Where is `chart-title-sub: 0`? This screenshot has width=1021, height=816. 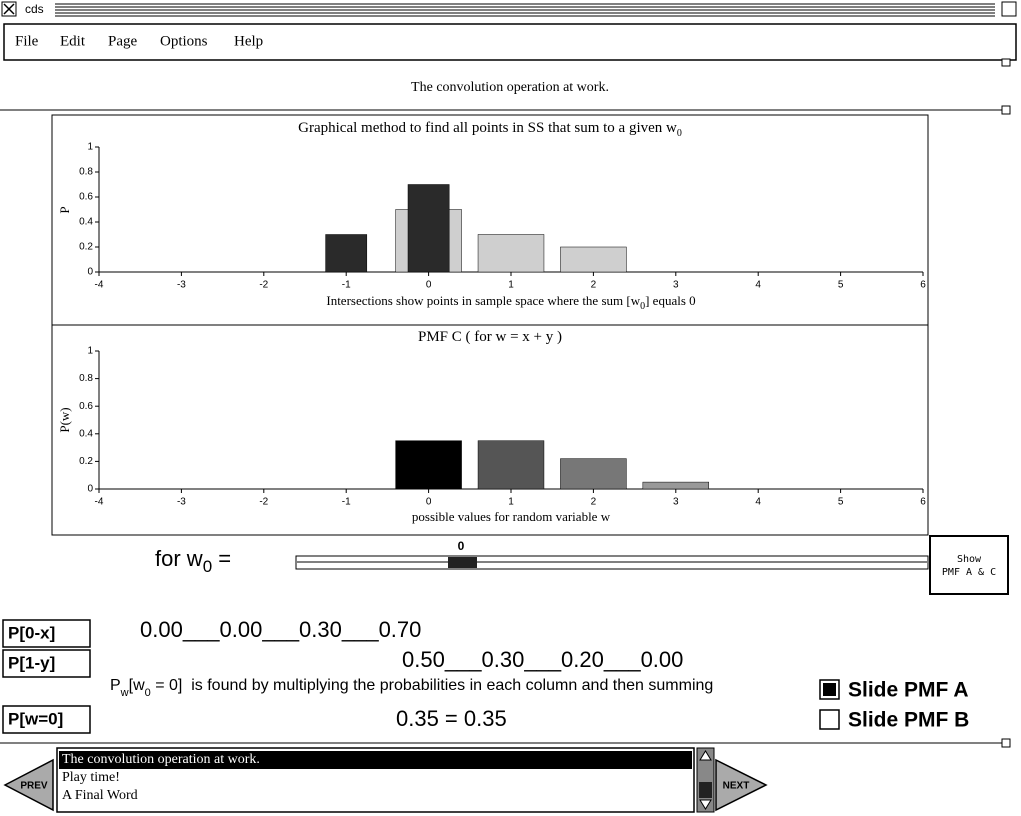
chart-title-sub: 0 is located at coordinates (679, 133).